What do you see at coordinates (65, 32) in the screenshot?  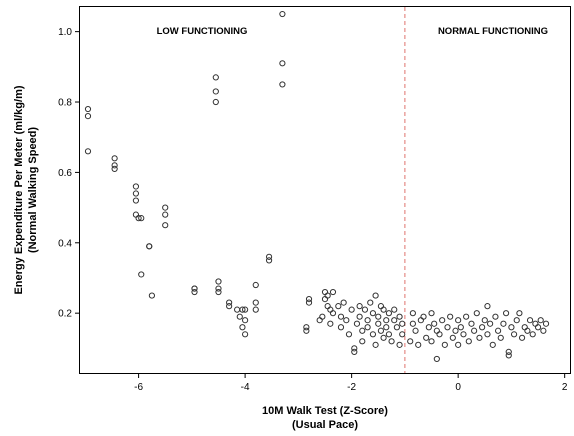 I see `y-tick-label: 1.0` at bounding box center [65, 32].